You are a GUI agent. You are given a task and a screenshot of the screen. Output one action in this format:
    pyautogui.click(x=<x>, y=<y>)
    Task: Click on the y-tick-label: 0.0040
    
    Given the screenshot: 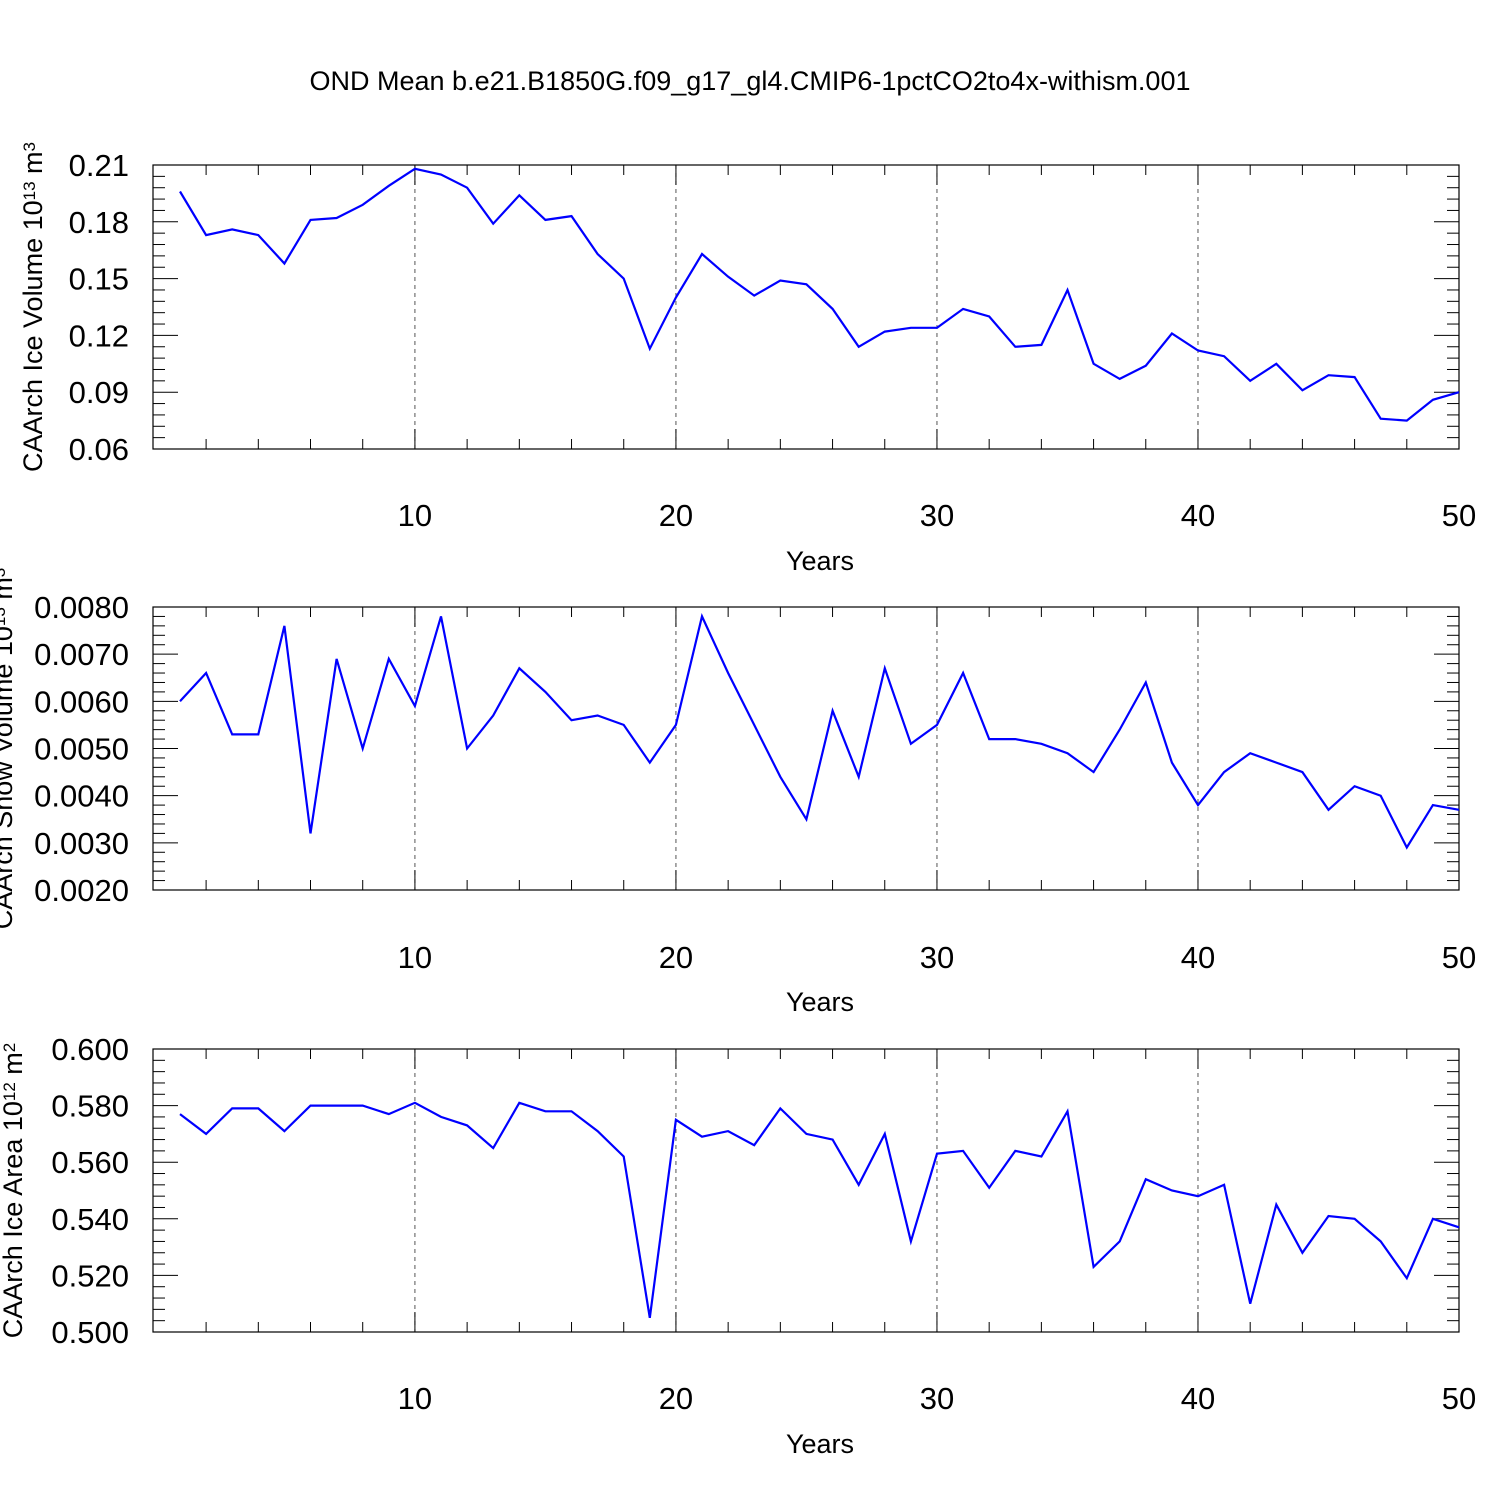 What is the action you would take?
    pyautogui.click(x=81, y=796)
    